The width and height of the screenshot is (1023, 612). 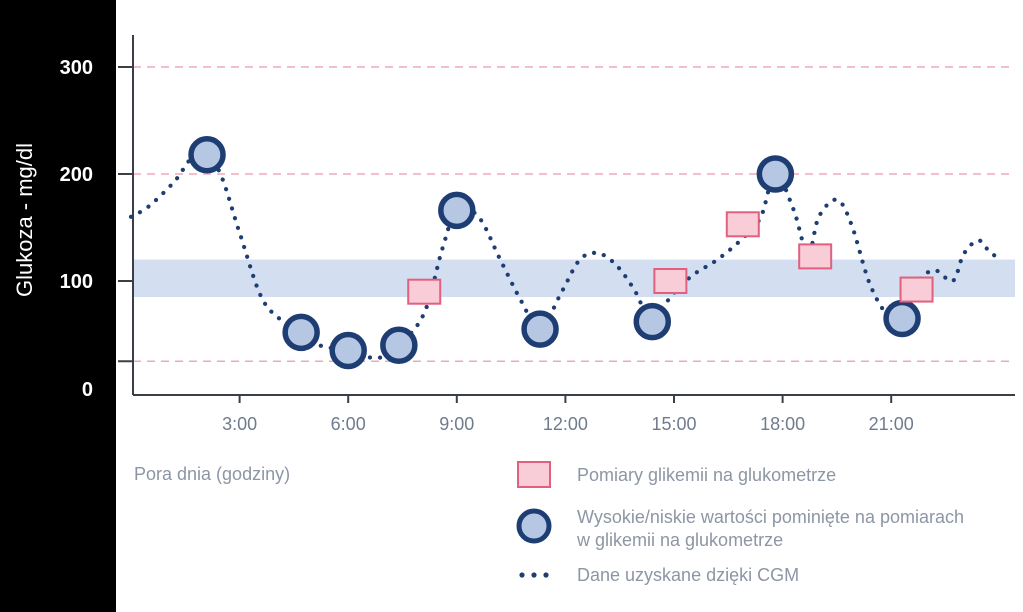 What do you see at coordinates (706, 475) in the screenshot?
I see `legend-label-meter: Pomiary glikemii na glukometrze` at bounding box center [706, 475].